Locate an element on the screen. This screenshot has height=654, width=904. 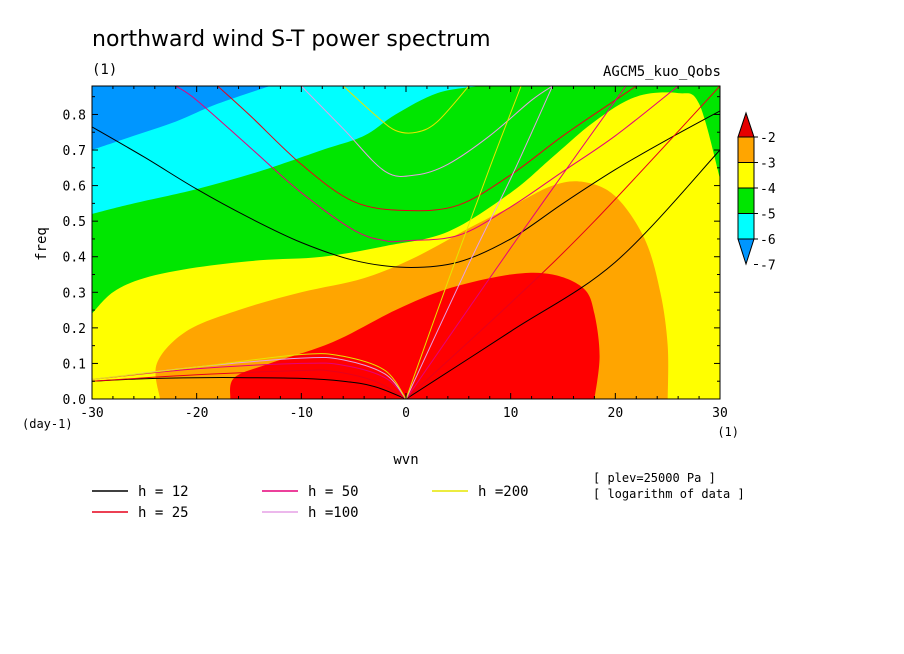
legend-label: h =100 is located at coordinates (333, 513).